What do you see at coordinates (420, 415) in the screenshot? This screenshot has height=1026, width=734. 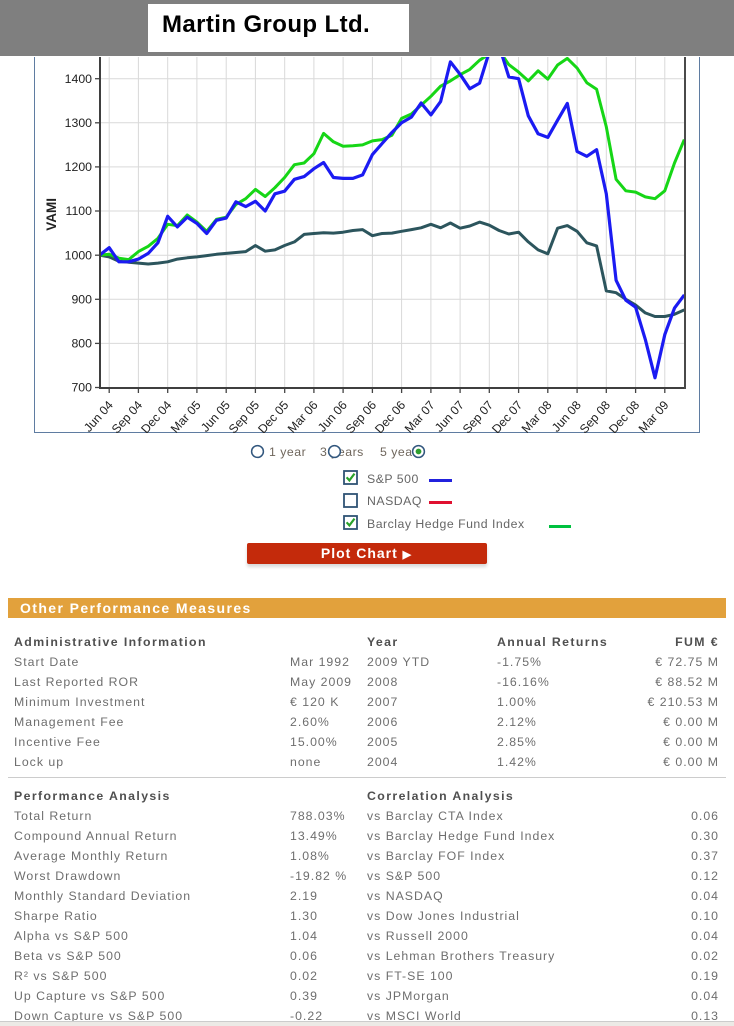 I see `svg-text: Mar 07` at bounding box center [420, 415].